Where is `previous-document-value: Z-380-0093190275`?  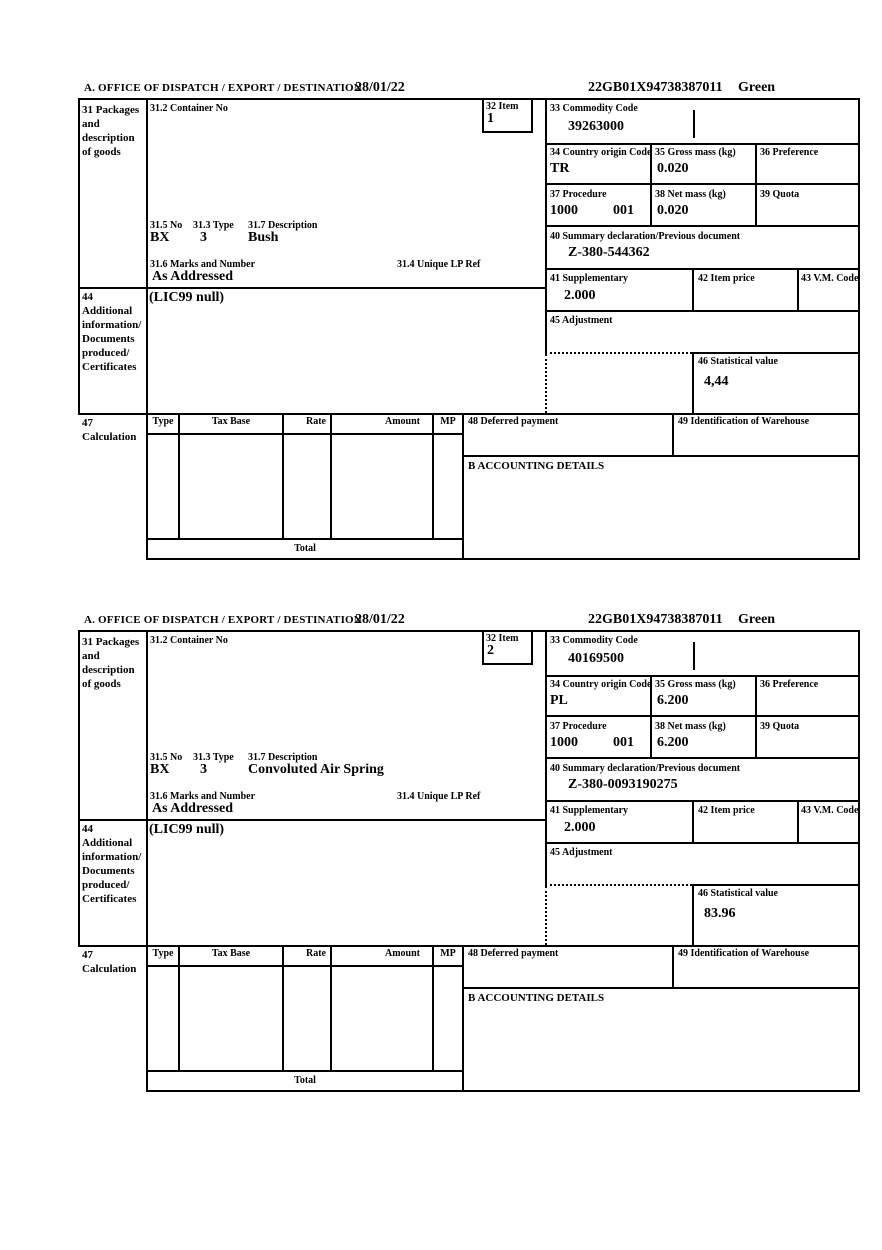
previous-document-value: Z-380-0093190275 is located at coordinates (623, 784).